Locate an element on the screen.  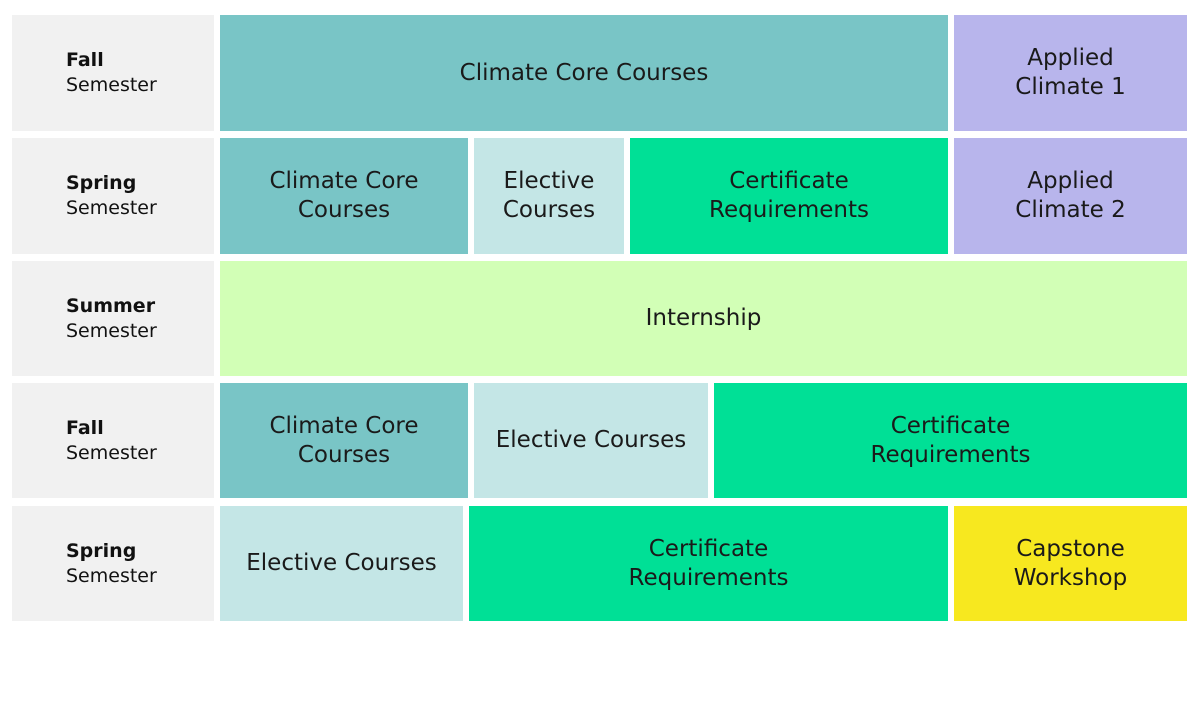
block-label: Applied Climate 2 is located at coordinates (1070, 195).